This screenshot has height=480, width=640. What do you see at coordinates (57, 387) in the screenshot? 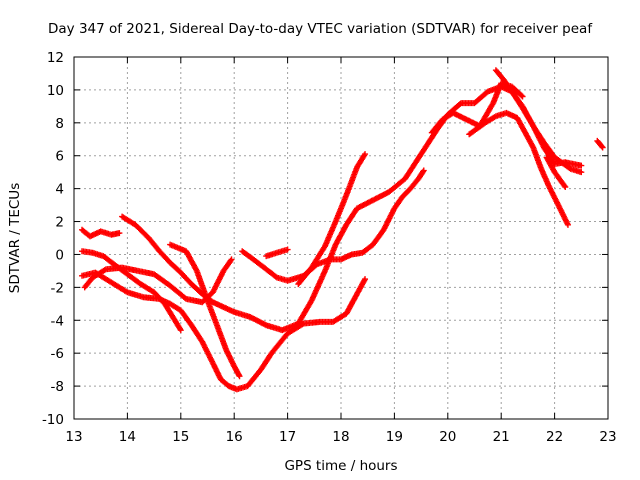
I see `y-tick-label: -8` at bounding box center [57, 387].